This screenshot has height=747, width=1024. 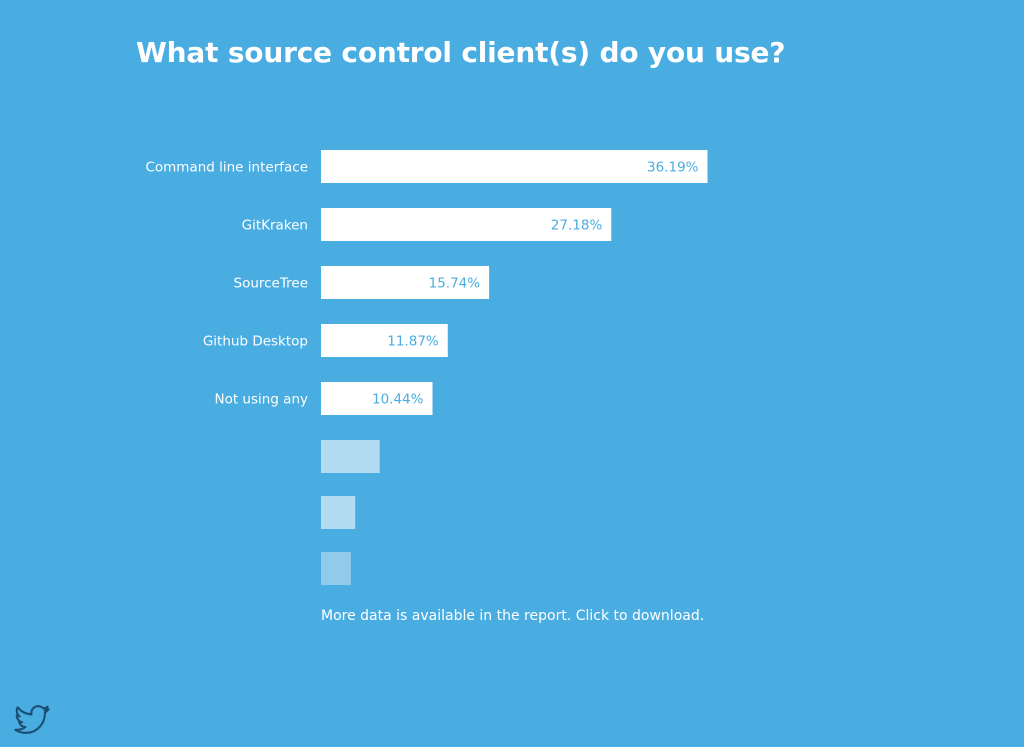 I want to click on bar-value-label: 27.18%, so click(x=577, y=226).